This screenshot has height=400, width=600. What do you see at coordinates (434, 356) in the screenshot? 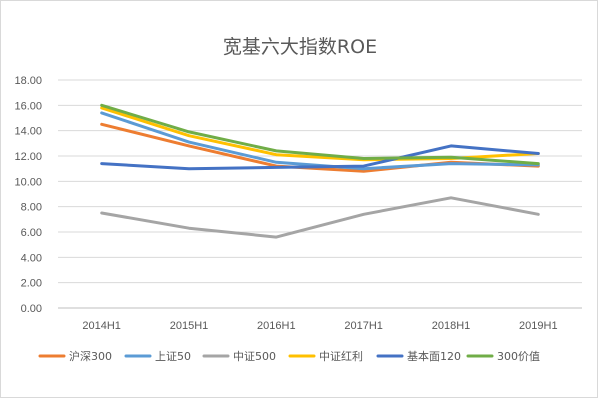
I see `legend-label: 基本面120` at bounding box center [434, 356].